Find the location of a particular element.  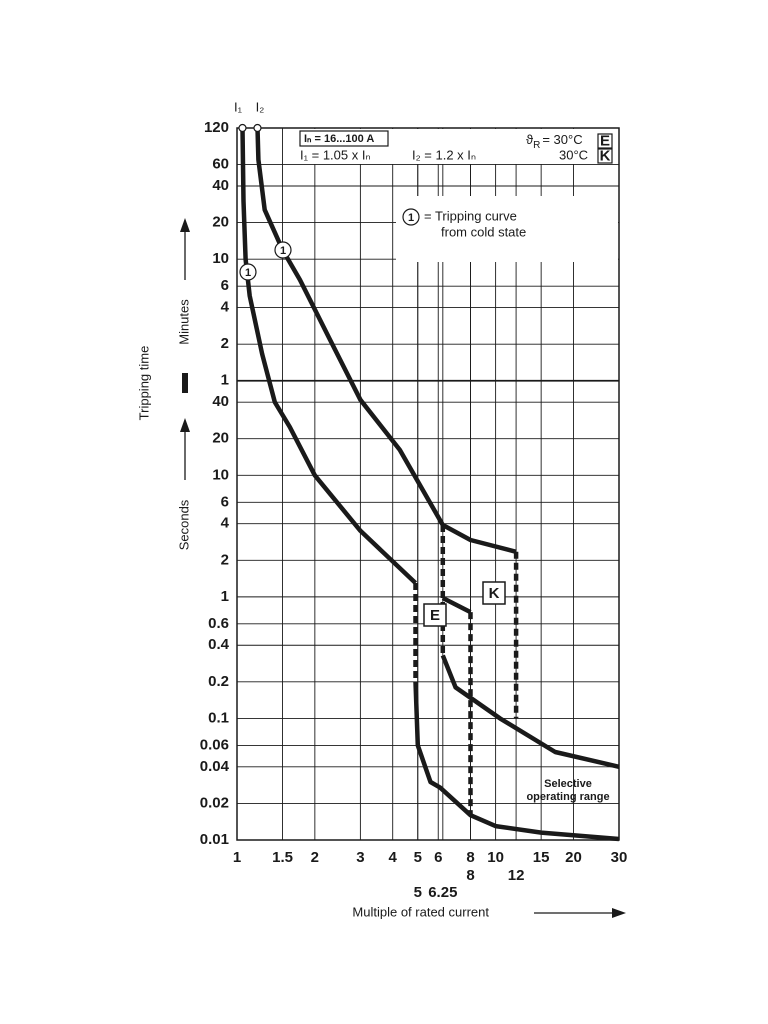

temp-e-value: = 30°C is located at coordinates (562, 139).